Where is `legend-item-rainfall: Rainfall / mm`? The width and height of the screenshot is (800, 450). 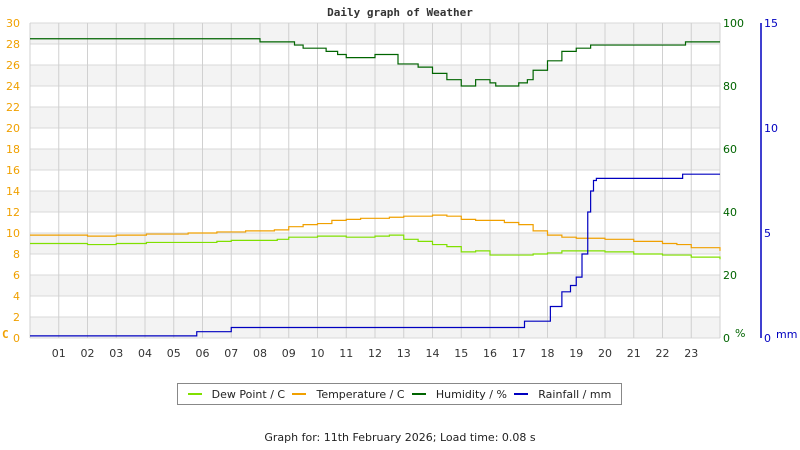 legend-item-rainfall: Rainfall / mm is located at coordinates (562, 394).